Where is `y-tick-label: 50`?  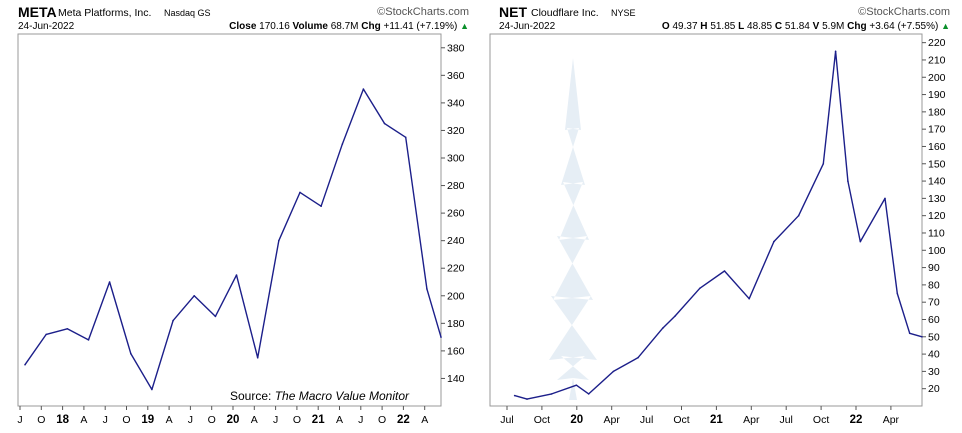 y-tick-label: 50 is located at coordinates (934, 337).